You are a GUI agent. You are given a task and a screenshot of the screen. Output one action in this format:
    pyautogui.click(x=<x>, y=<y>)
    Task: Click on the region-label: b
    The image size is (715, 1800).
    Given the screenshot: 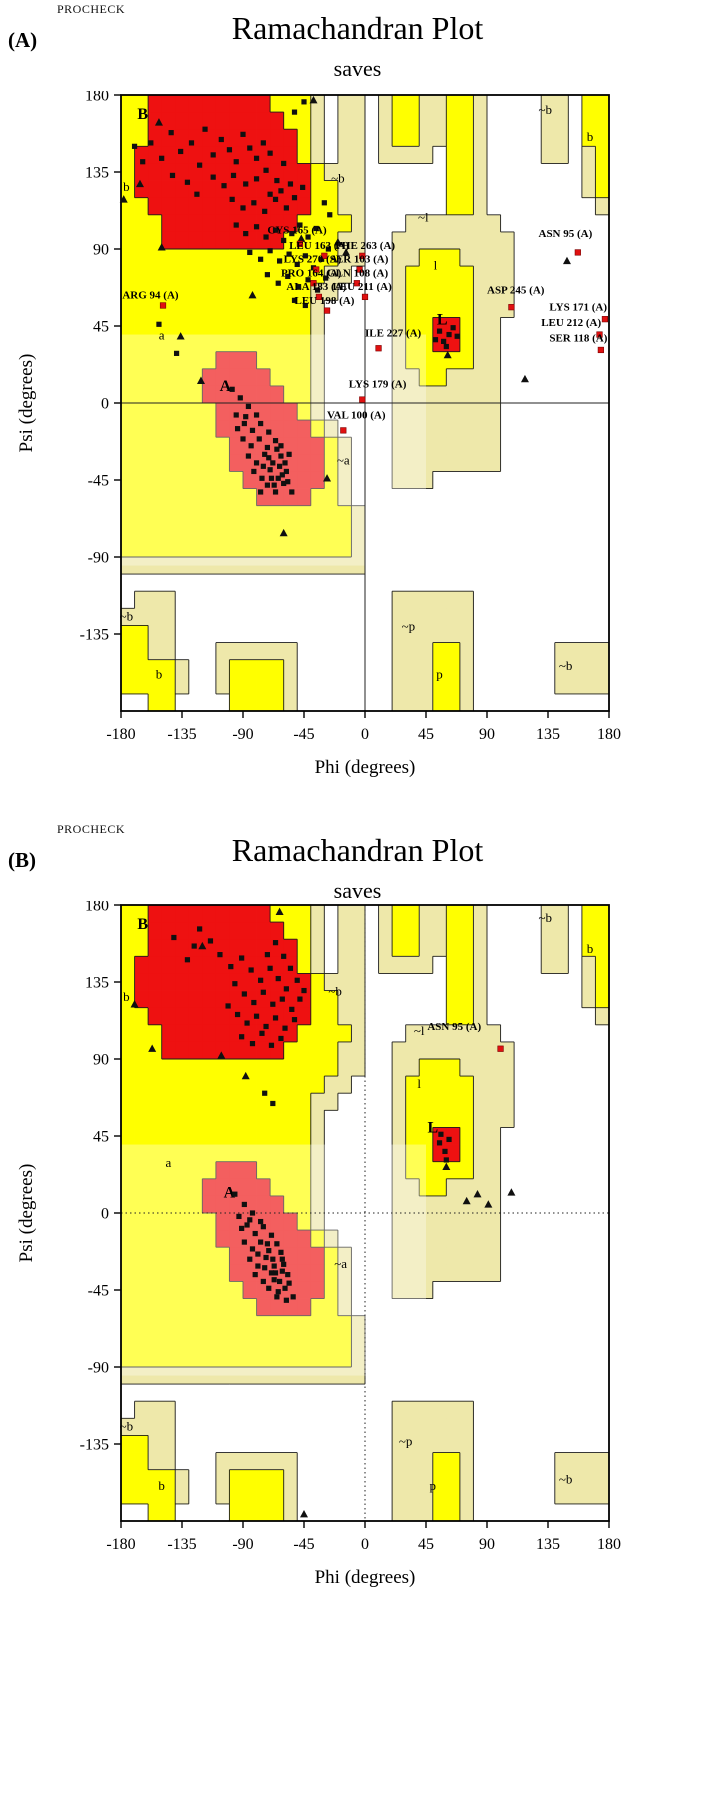 What is the action you would take?
    pyautogui.click(x=126, y=996)
    